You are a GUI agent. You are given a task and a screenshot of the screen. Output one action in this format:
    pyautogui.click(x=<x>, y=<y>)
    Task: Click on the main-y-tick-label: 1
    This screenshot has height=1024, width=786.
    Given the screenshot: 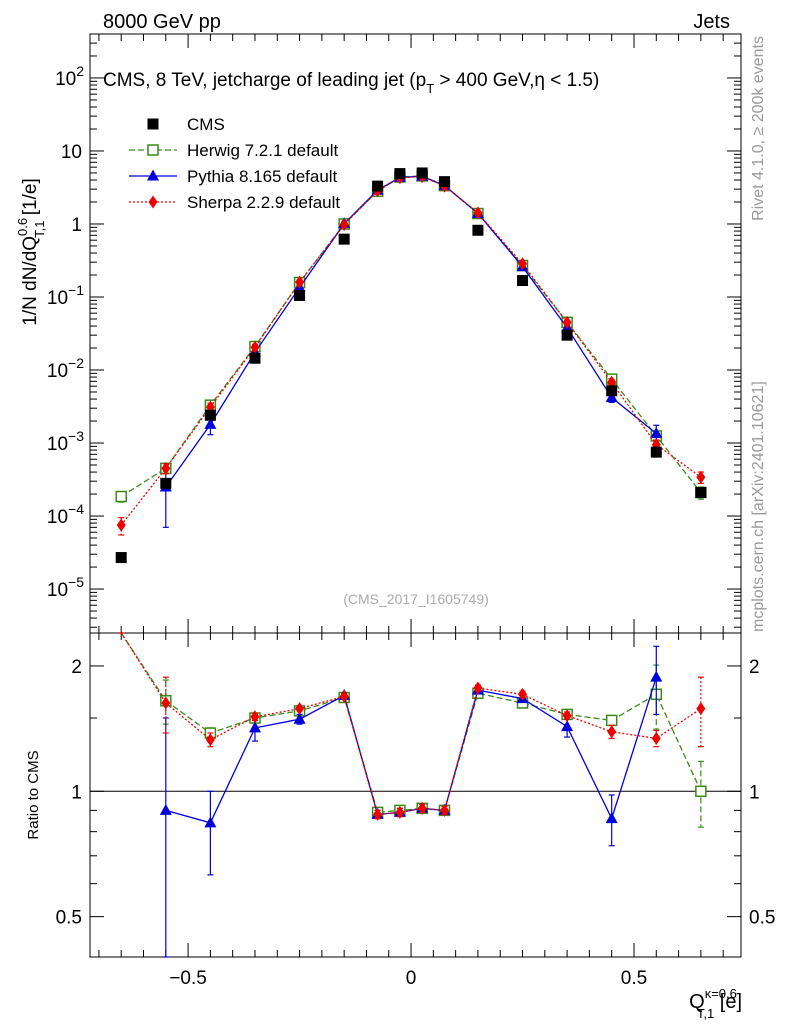 What is the action you would take?
    pyautogui.click(x=76, y=225)
    